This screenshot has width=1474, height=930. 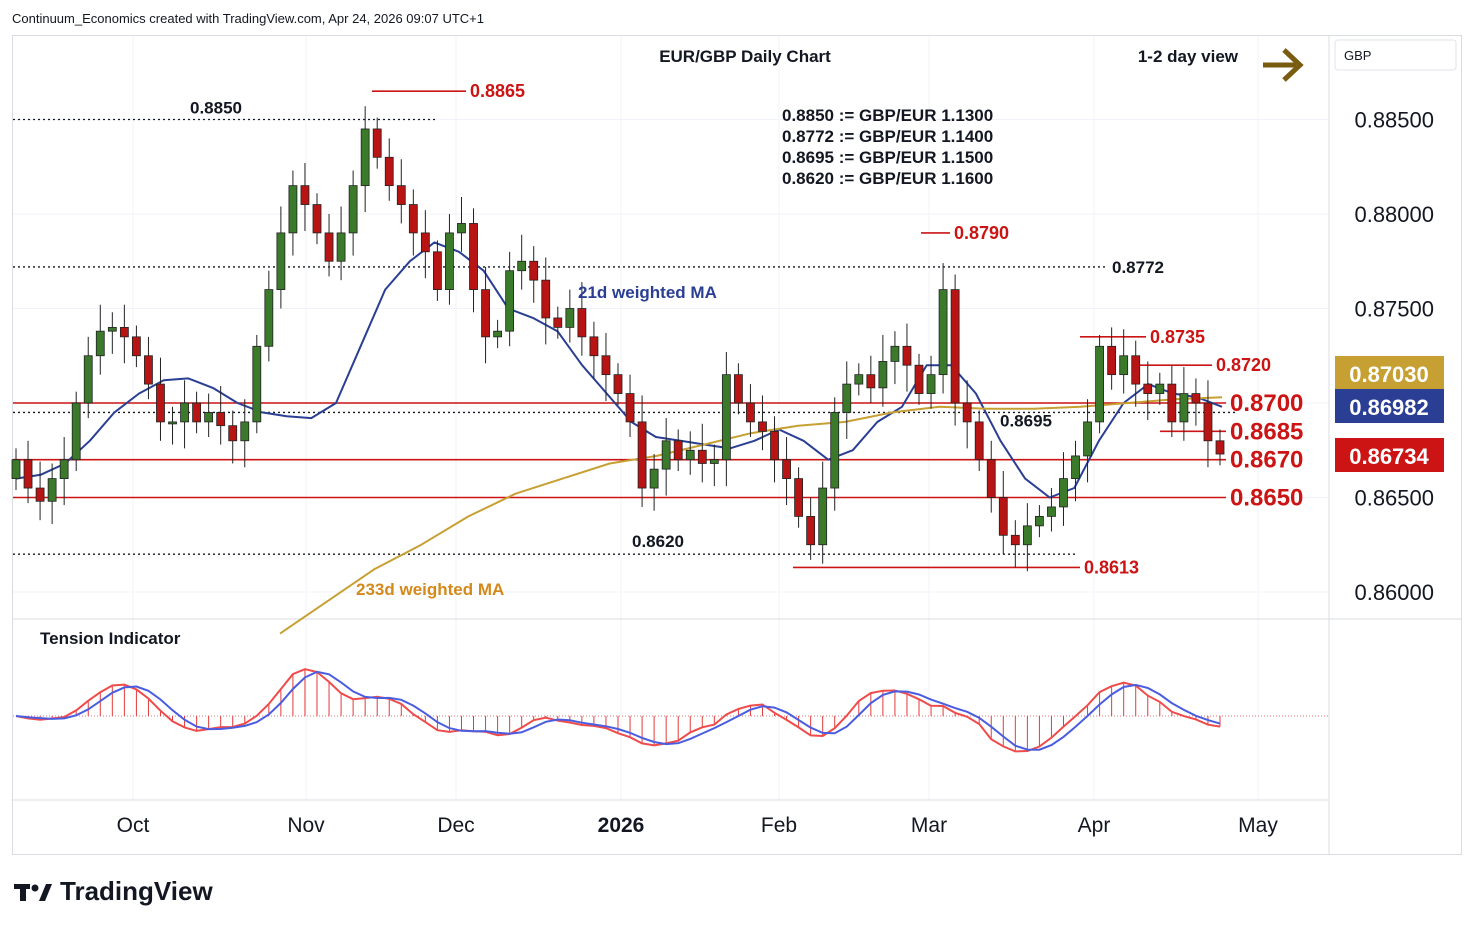 I want to click on time-tick-label: Oct, so click(x=133, y=825).